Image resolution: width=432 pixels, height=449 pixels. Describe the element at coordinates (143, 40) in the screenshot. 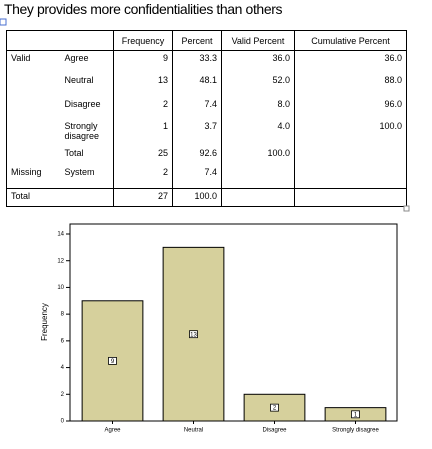

I see `column-header: Frequency` at that location.